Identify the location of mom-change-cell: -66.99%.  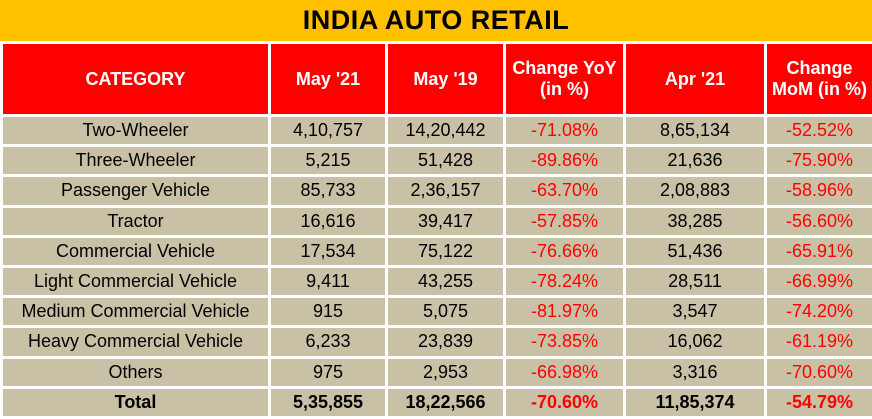
(819, 281).